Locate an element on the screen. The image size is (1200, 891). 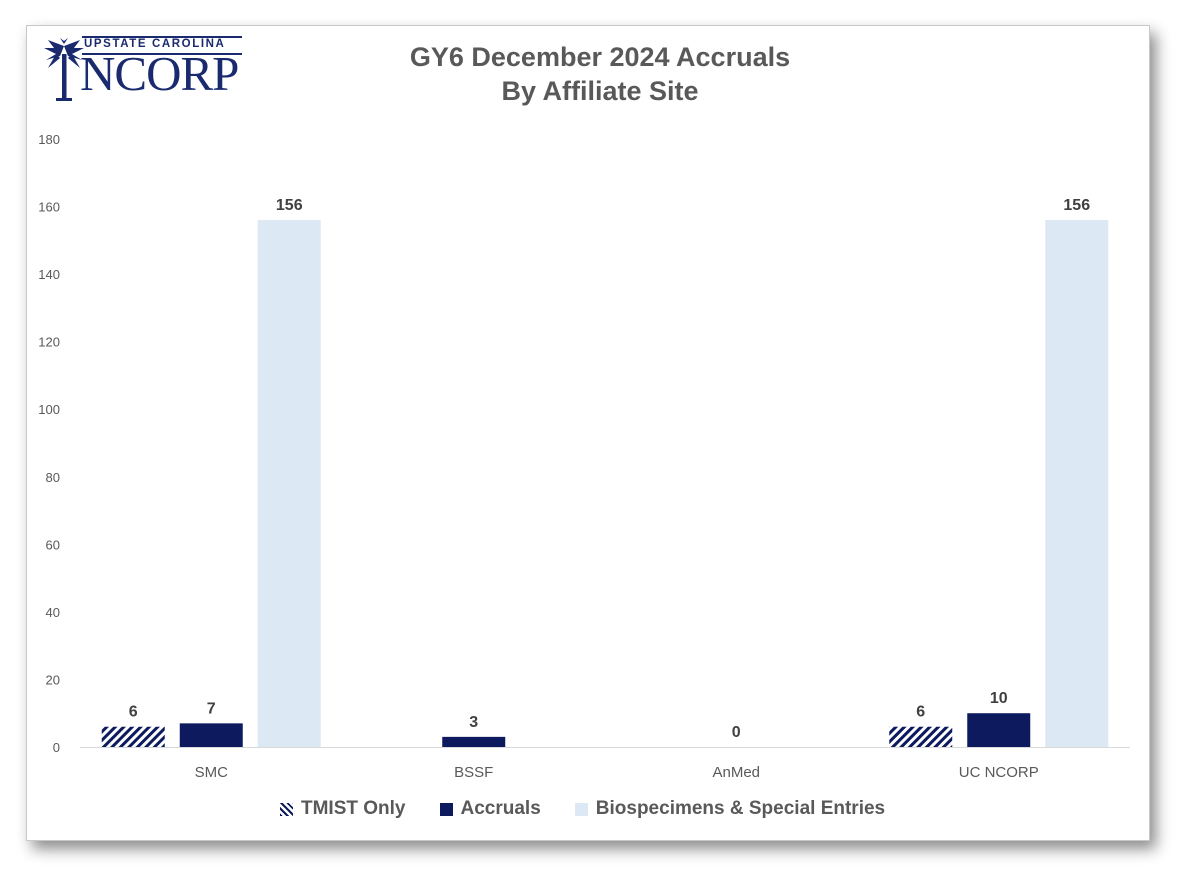
legend-label-biospecimens: Biospecimens & Special Entries is located at coordinates (740, 808).